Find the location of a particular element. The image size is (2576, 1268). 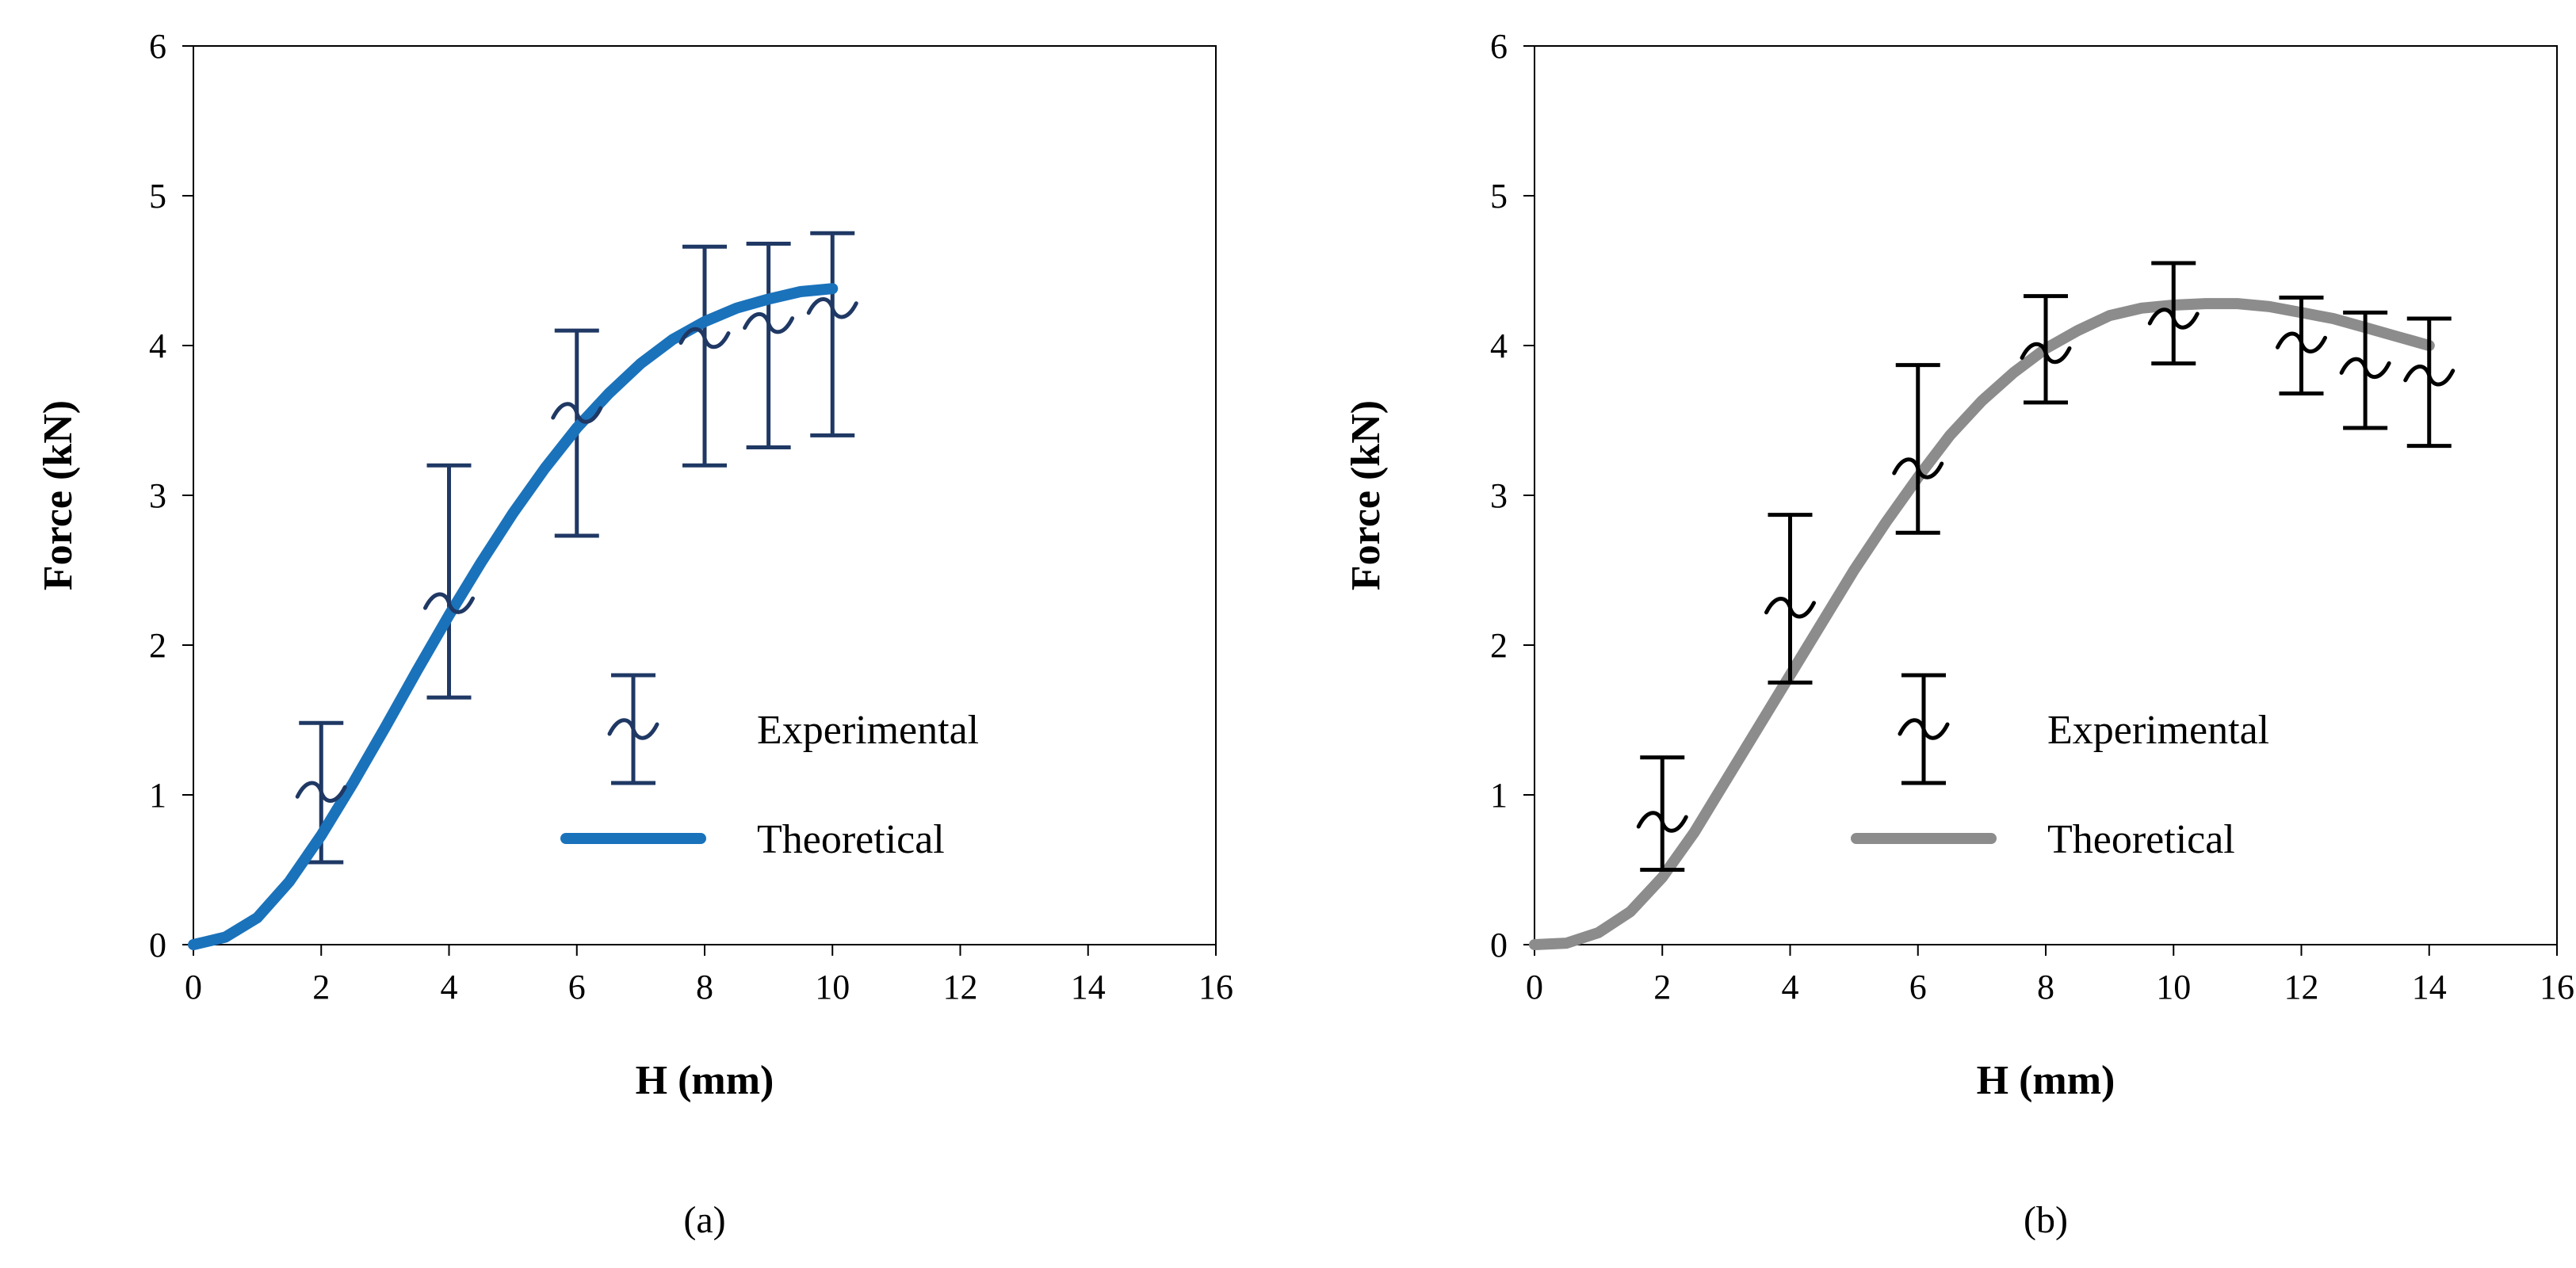

legend-a: Experimental Theoretical is located at coordinates (769, 767).